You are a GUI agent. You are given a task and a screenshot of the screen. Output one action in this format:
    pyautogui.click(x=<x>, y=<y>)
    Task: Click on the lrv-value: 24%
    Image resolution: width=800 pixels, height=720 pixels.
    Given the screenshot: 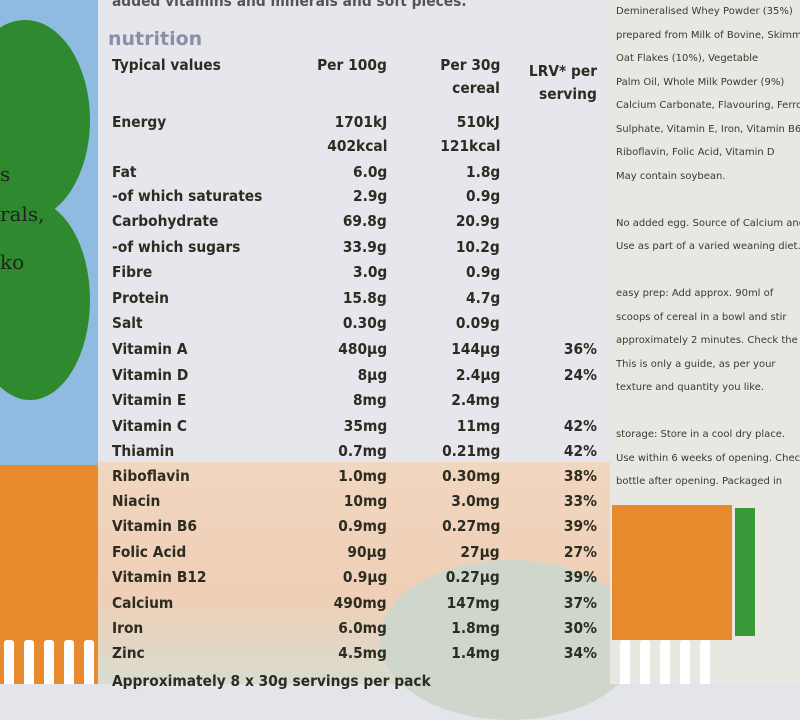 What is the action you would take?
    pyautogui.click(x=580, y=375)
    